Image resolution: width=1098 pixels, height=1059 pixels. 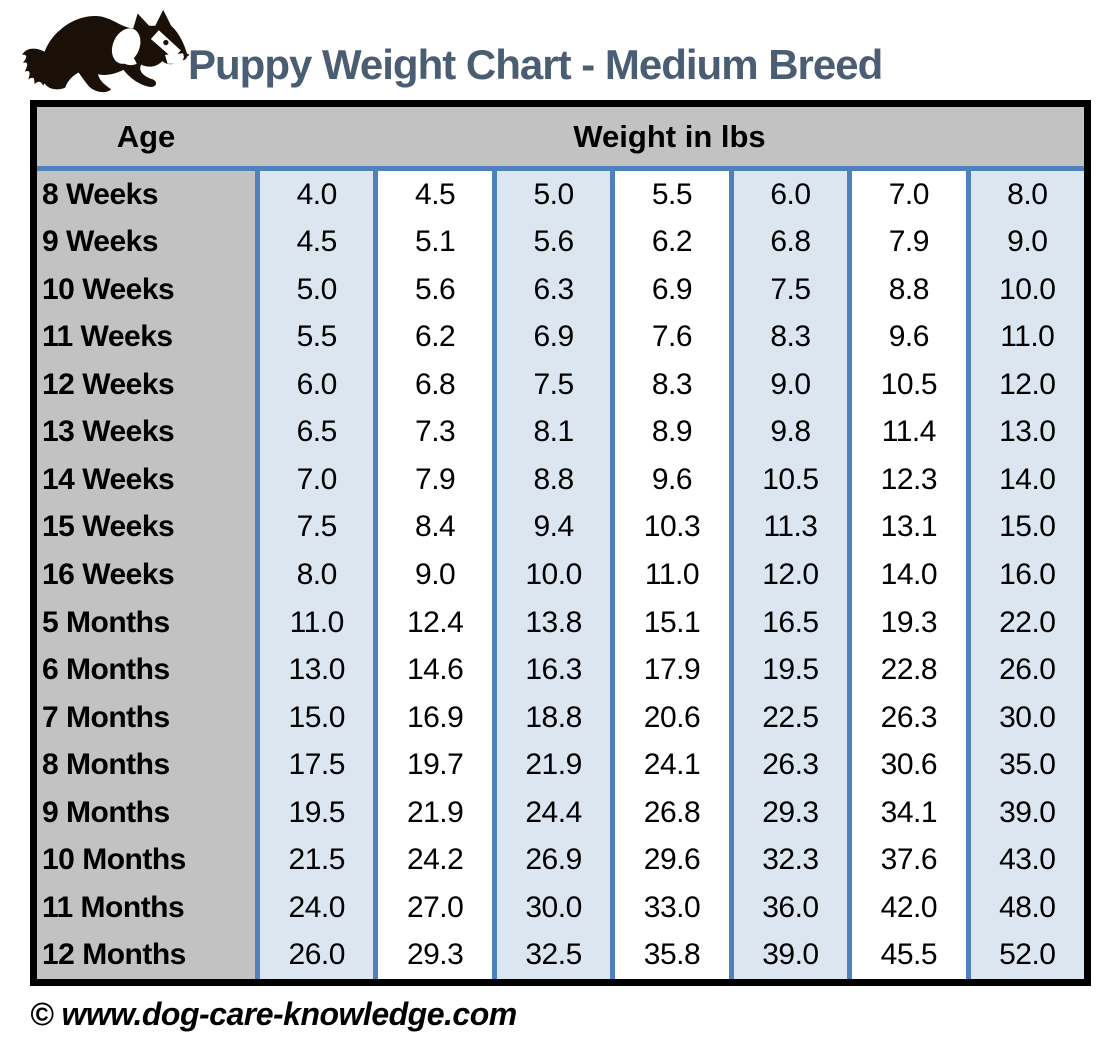 I want to click on weight-cell: 12.3, so click(x=906, y=480).